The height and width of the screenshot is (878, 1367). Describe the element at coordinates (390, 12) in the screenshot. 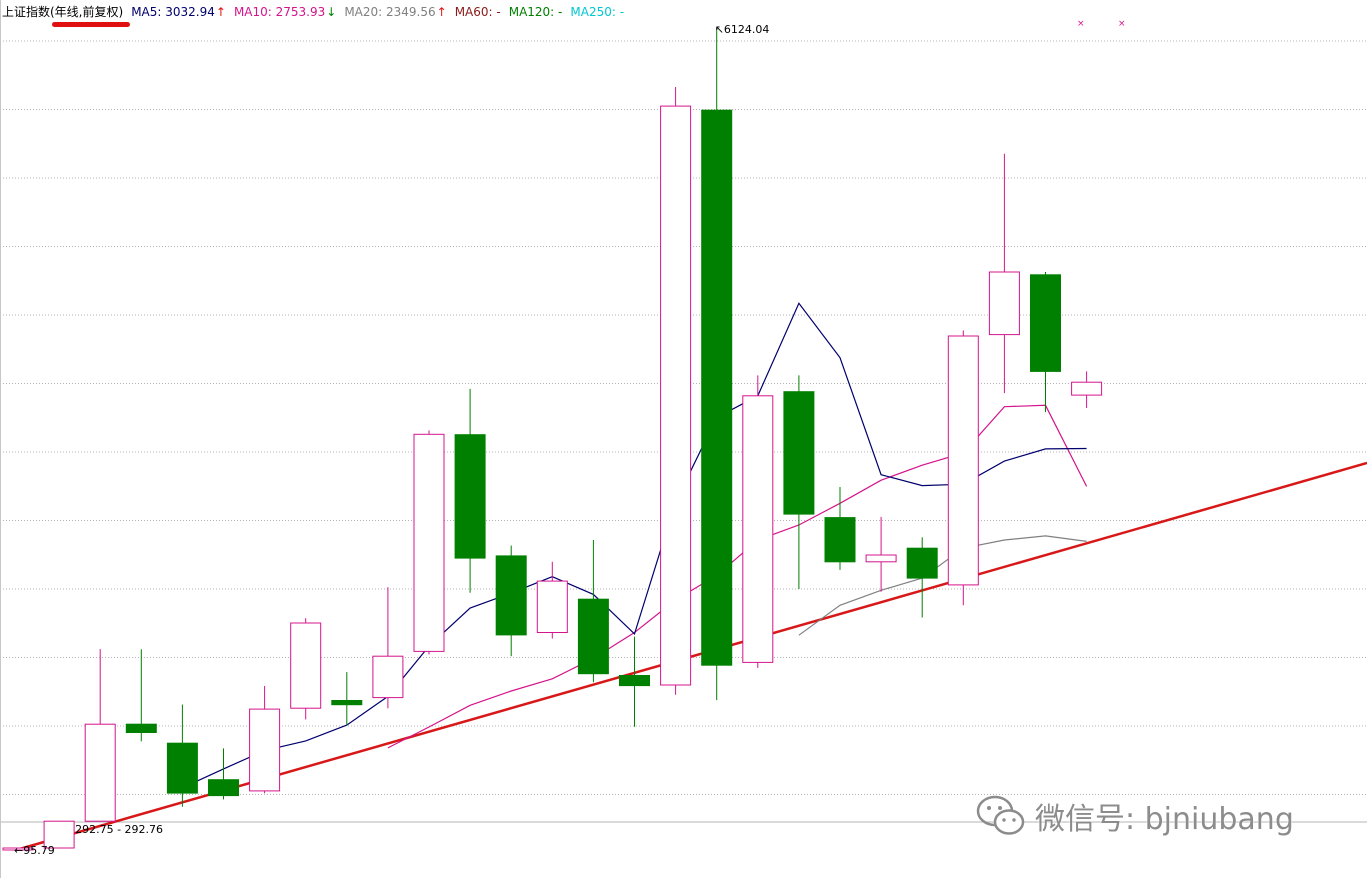

I see `ma20-label: MA20: 2349.56` at that location.